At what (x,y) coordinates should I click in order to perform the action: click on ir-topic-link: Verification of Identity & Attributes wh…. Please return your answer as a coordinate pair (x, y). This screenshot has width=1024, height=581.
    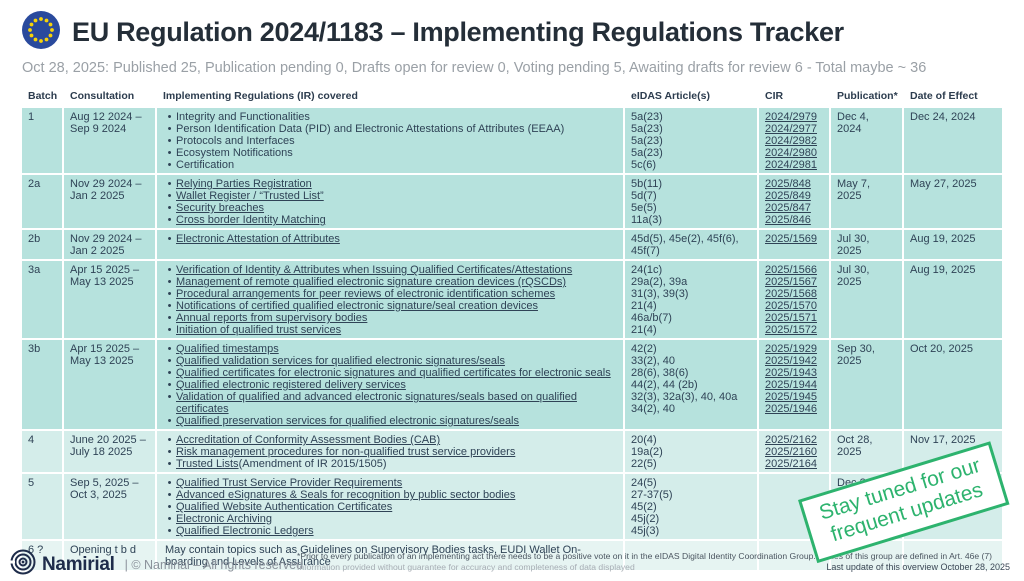
    Looking at the image, I should click on (374, 270).